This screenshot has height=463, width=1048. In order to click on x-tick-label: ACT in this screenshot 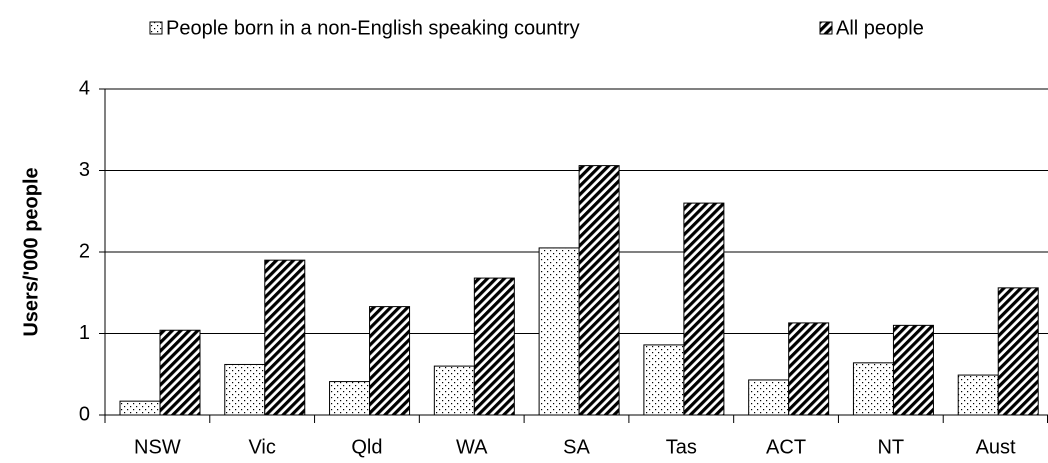, I will do `click(786, 447)`.